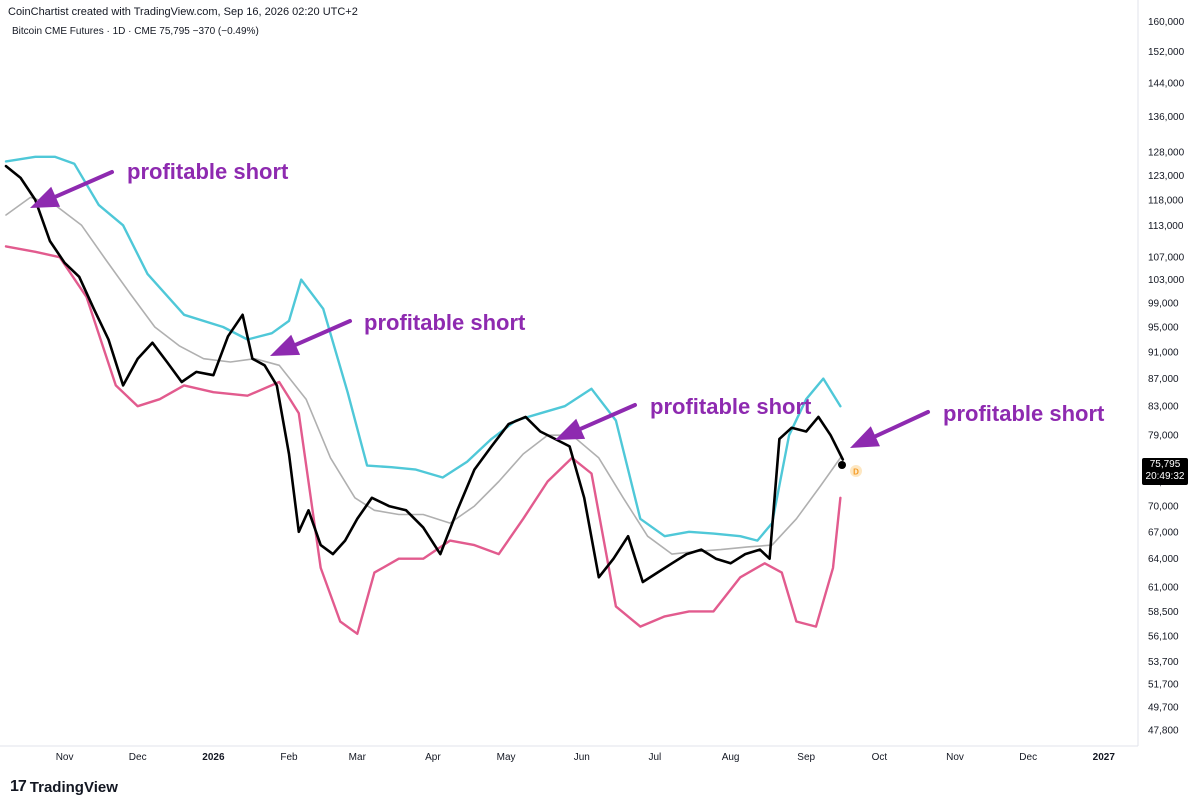  I want to click on bar-countdown: 20:49:32, so click(1165, 476).